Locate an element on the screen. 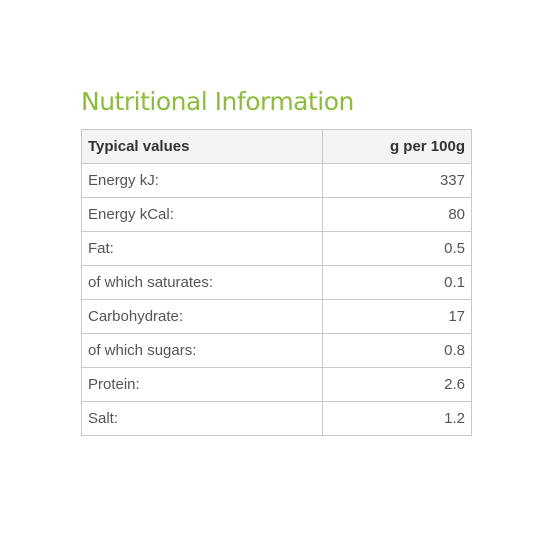 The height and width of the screenshot is (560, 560). table-row: Energy kCal: 80 is located at coordinates (276, 214).